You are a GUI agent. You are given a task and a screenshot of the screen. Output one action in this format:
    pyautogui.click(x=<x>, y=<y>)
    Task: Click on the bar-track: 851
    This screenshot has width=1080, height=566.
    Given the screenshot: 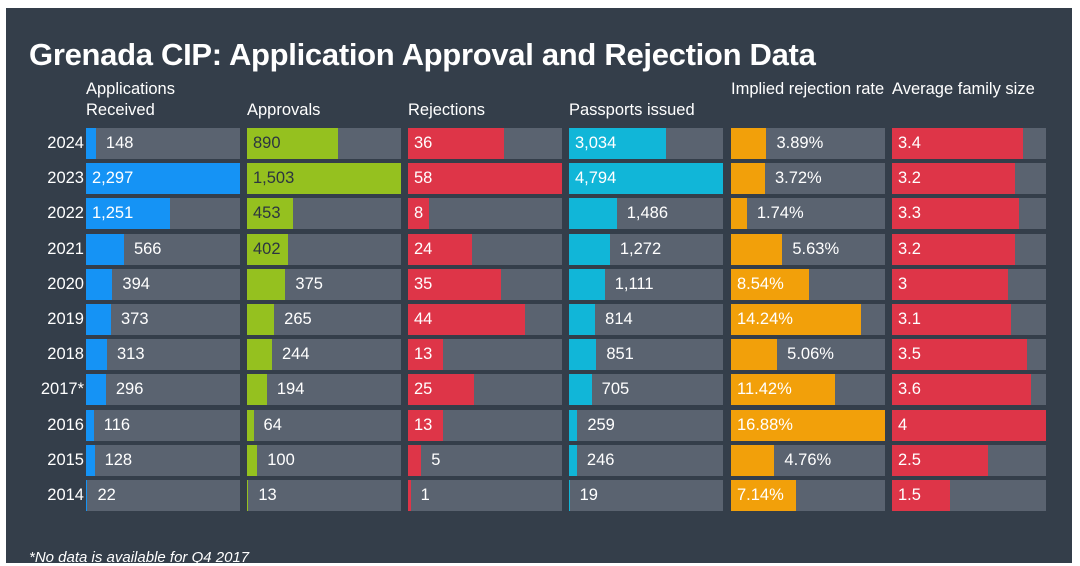 What is the action you would take?
    pyautogui.click(x=646, y=355)
    